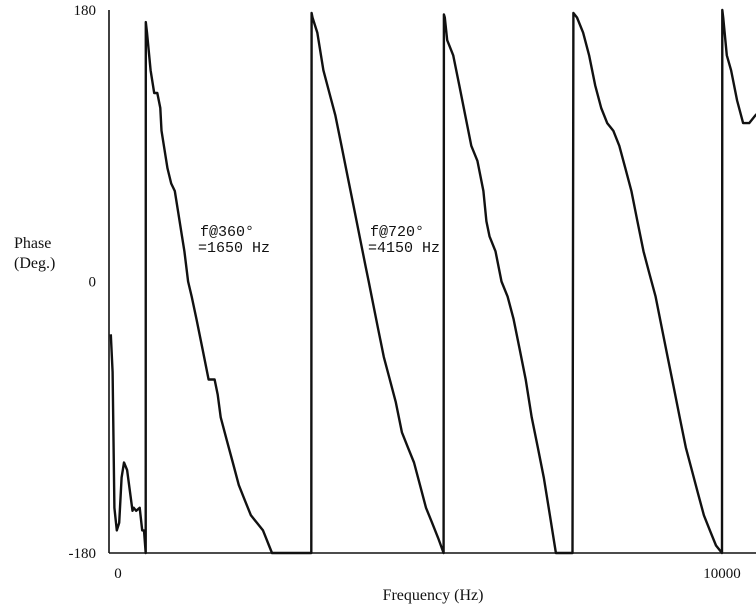 Image resolution: width=756 pixels, height=608 pixels. I want to click on annotation-720-line2: =4150 Hz, so click(404, 248).